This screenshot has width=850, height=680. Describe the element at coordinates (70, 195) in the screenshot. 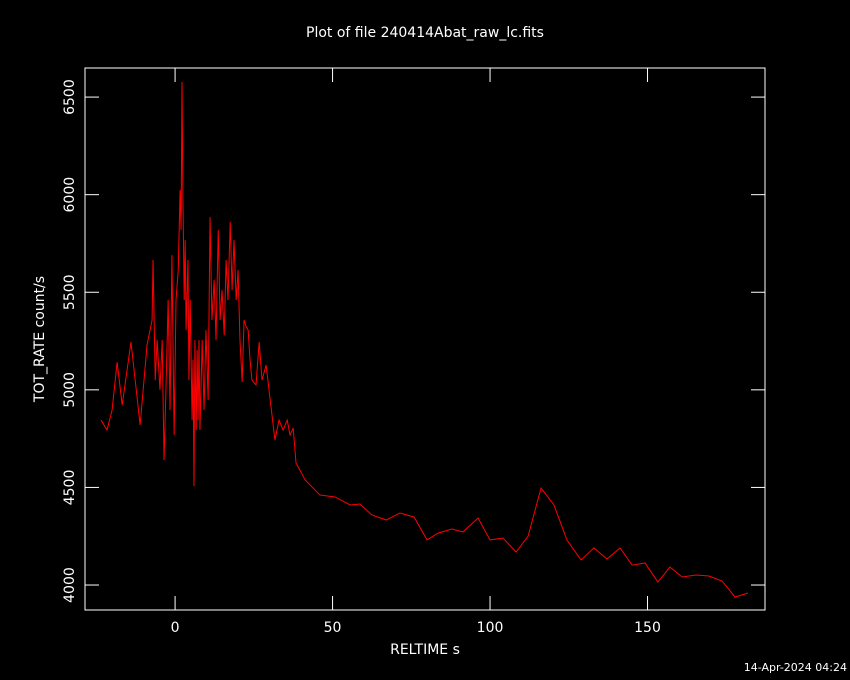

I see `y-tick-label: 6000` at that location.